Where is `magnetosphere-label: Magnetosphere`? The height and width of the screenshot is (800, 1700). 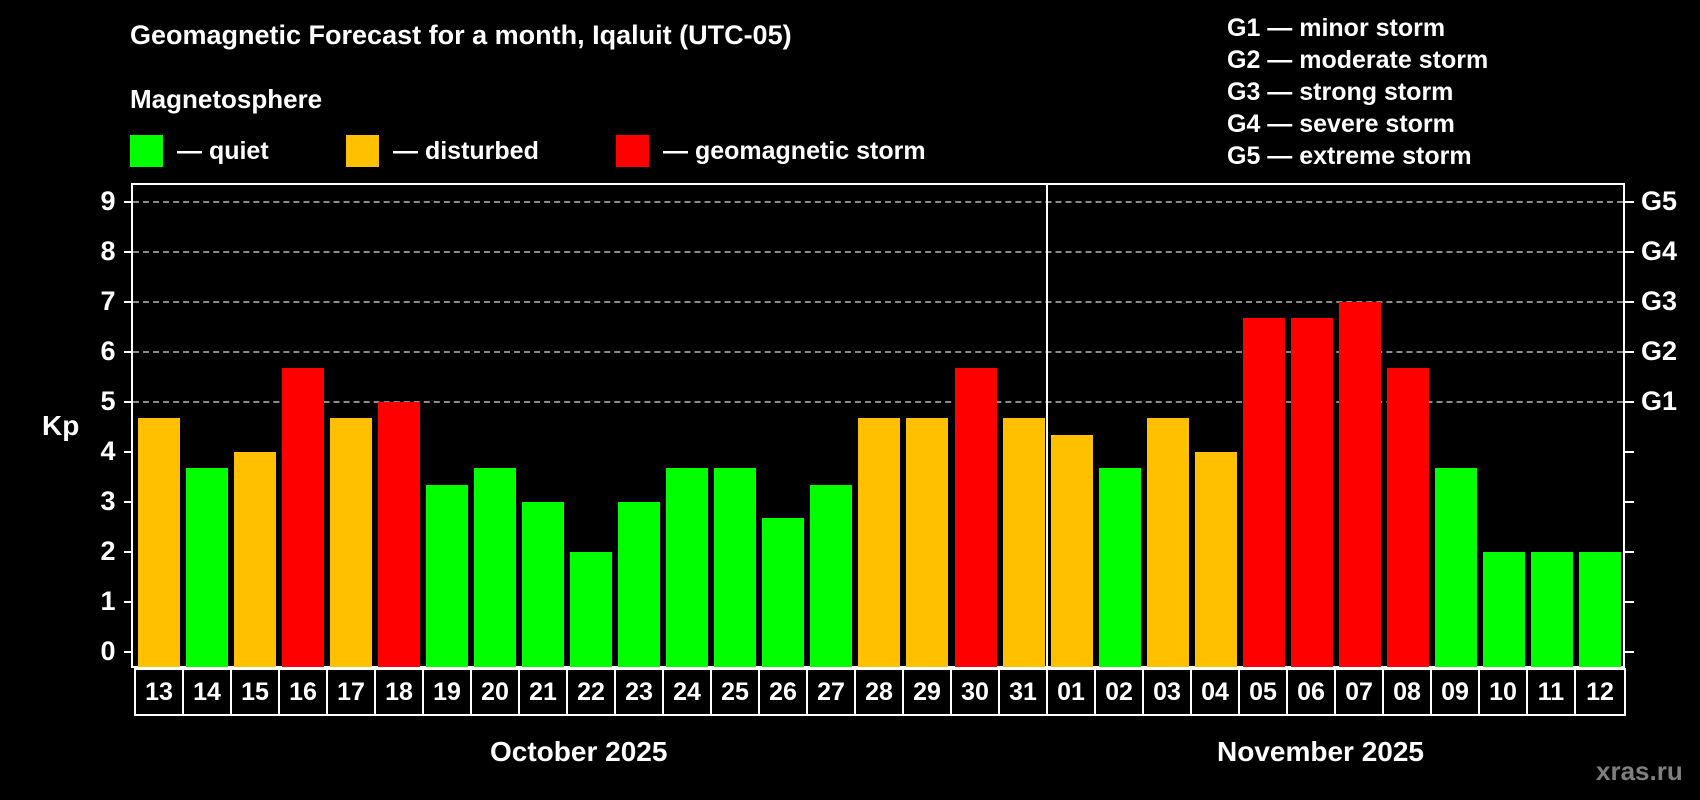 magnetosphere-label: Magnetosphere is located at coordinates (226, 99).